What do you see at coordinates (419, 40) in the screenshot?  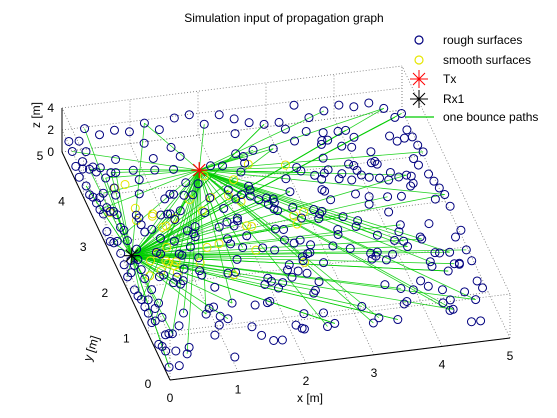 I see `legend-rough-marker` at bounding box center [419, 40].